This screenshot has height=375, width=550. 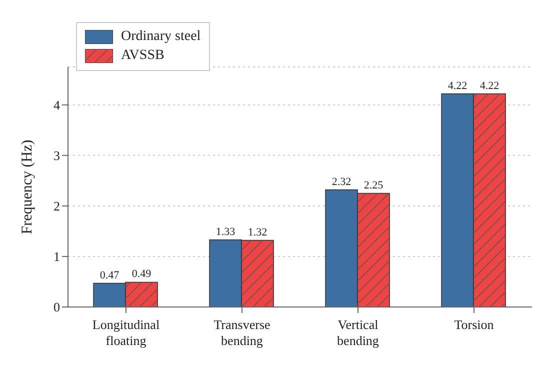 I want to click on y-tick-label: 0, so click(x=57, y=307).